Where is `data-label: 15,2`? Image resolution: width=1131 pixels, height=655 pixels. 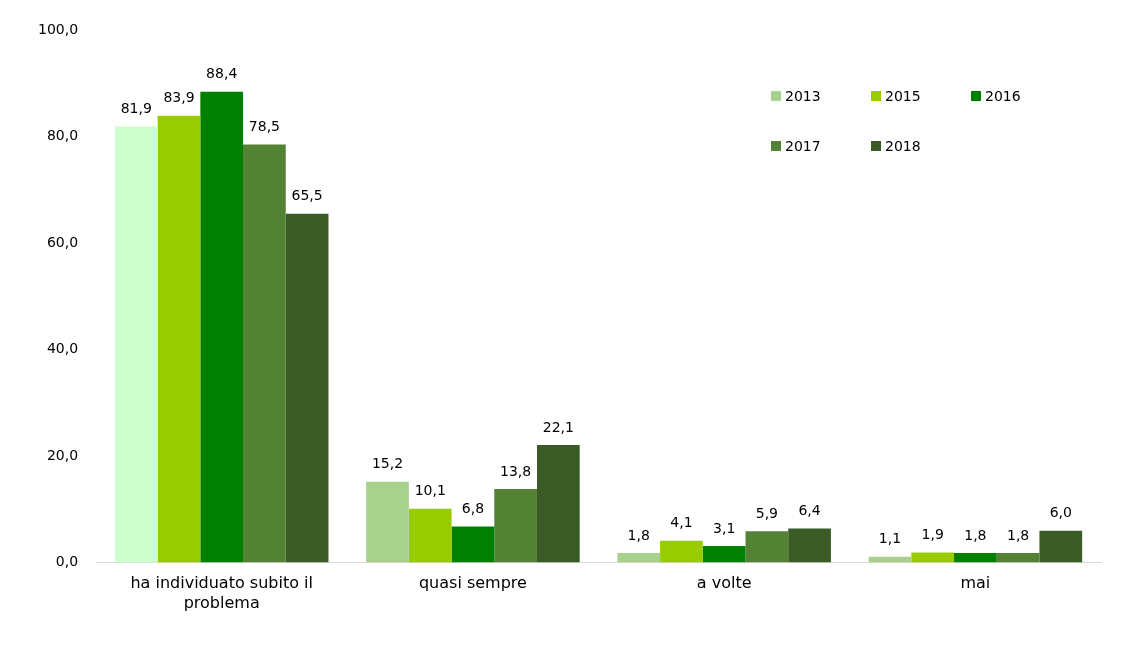 data-label: 15,2 is located at coordinates (387, 463).